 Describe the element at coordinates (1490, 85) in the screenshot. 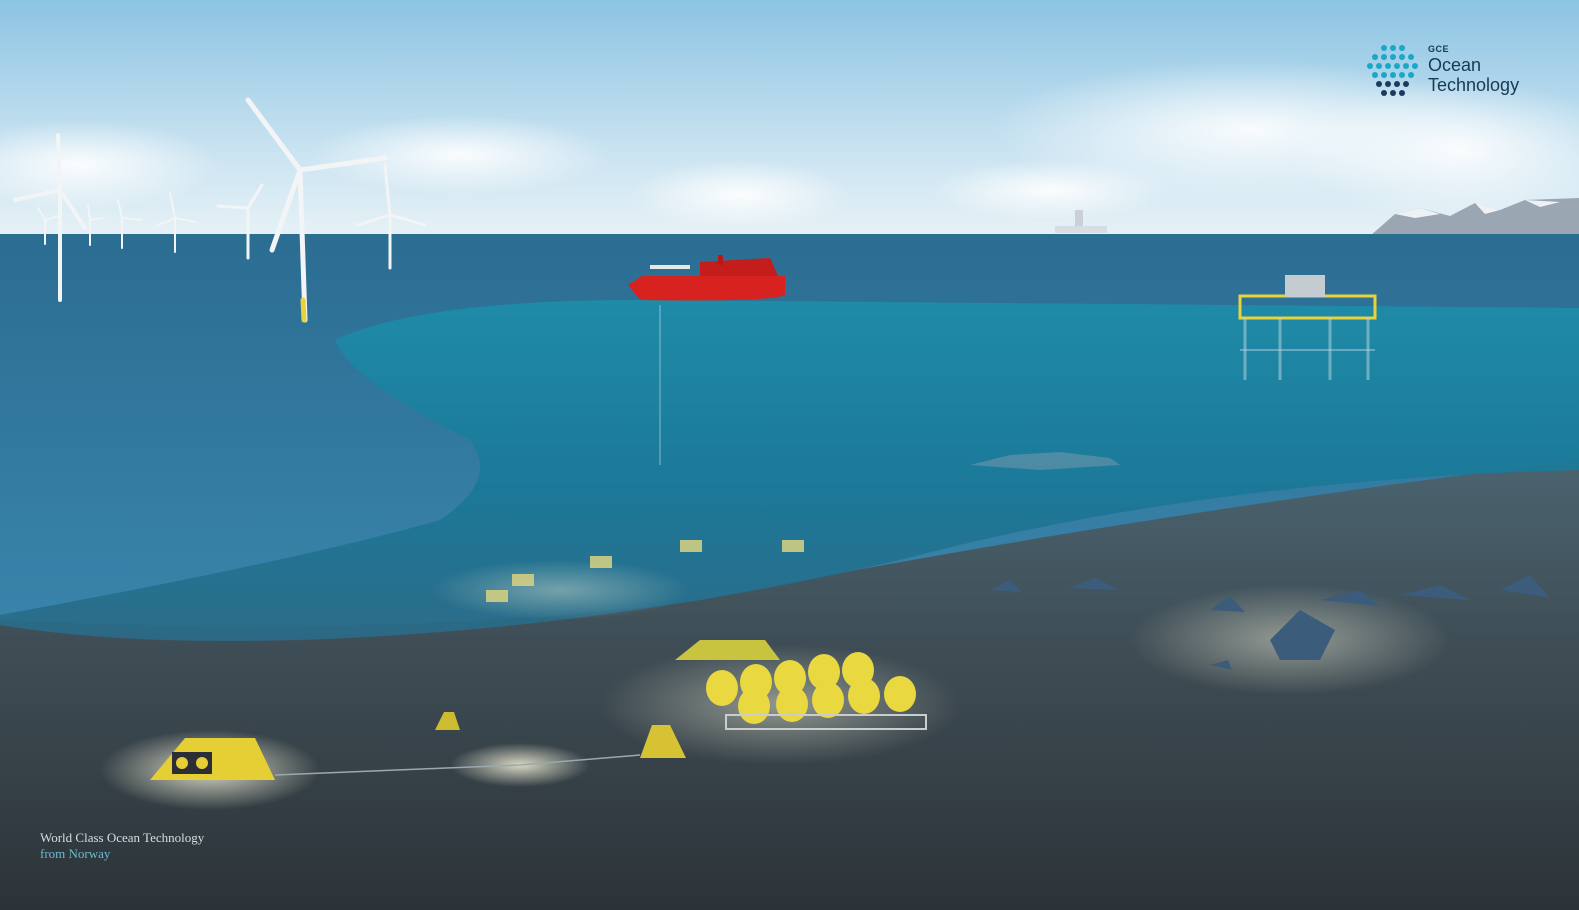

I see `logo-line-2: Technology` at that location.